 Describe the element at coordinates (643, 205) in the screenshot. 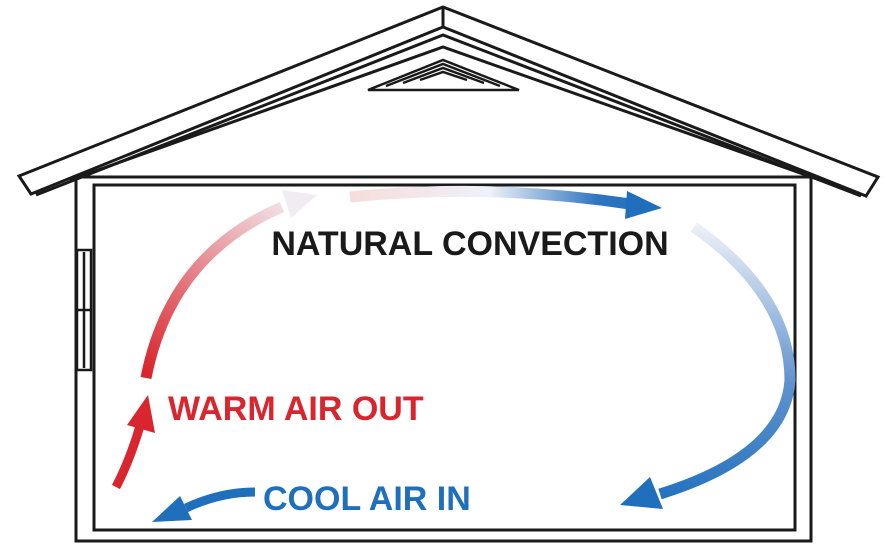

I see `top-arrow-head` at that location.